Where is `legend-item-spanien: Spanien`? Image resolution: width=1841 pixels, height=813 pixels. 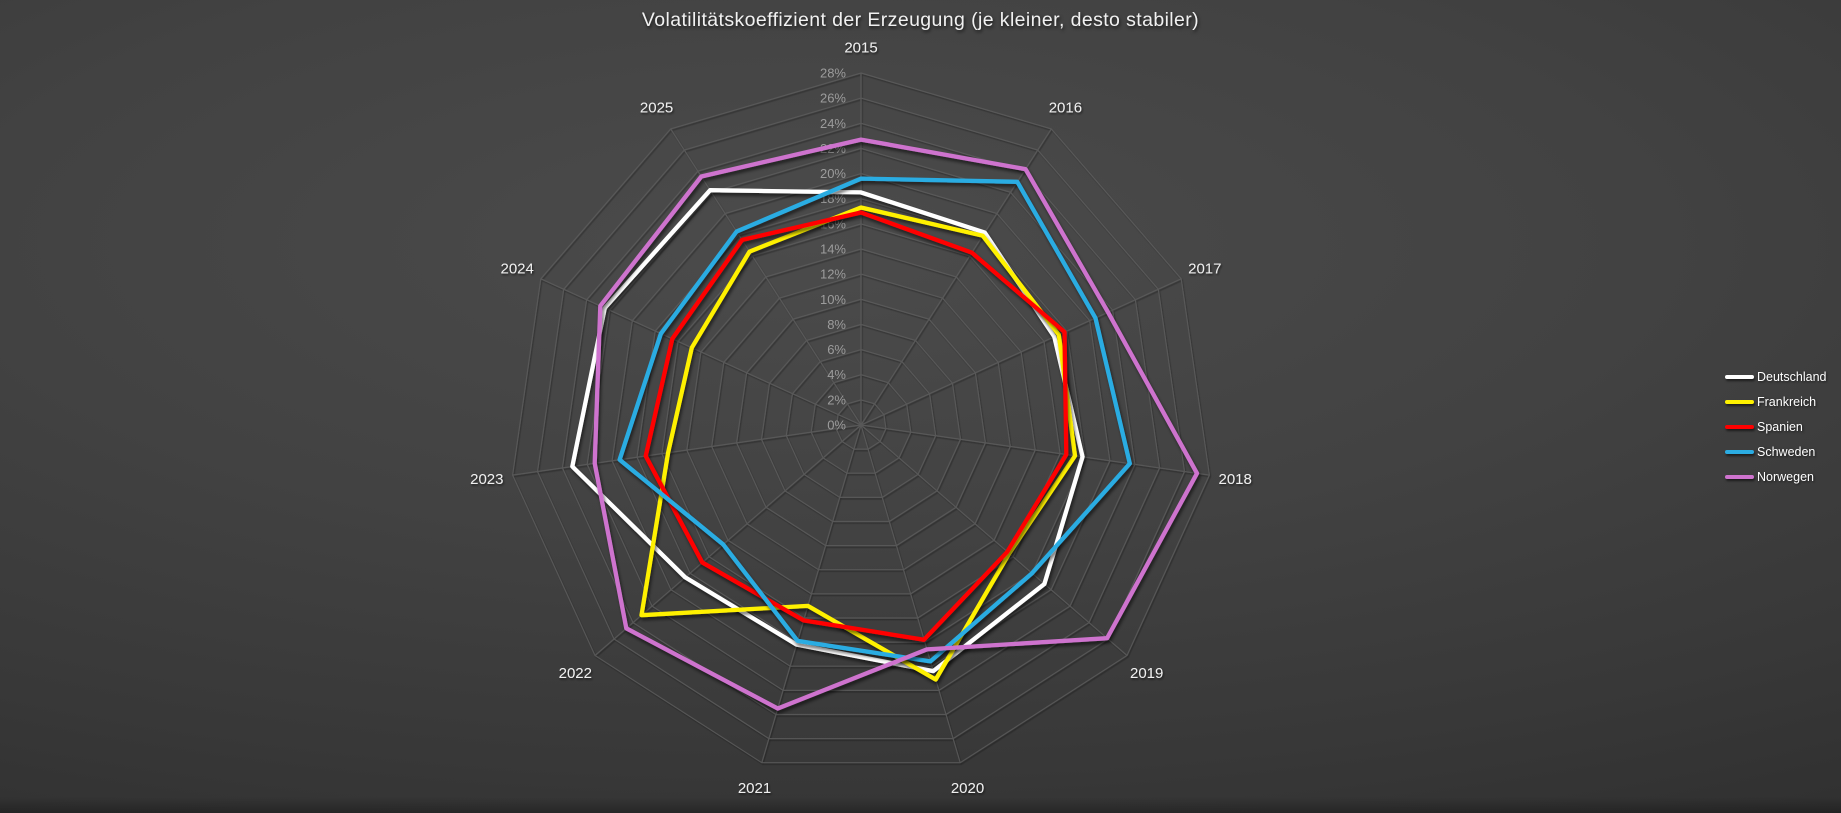 legend-item-spanien: Spanien is located at coordinates (1776, 427).